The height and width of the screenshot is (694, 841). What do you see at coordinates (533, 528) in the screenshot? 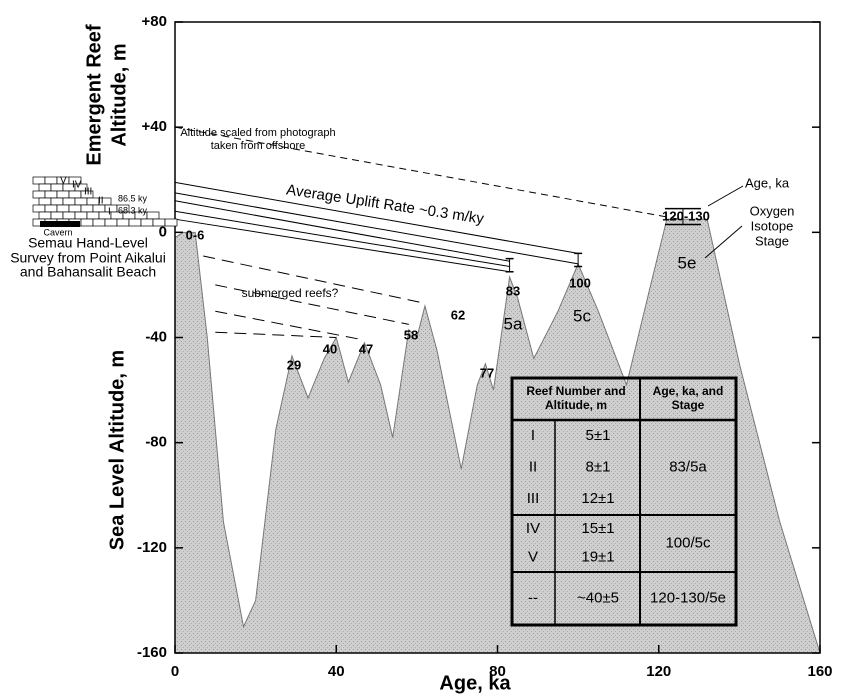
I see `reef-id: IV` at bounding box center [533, 528].